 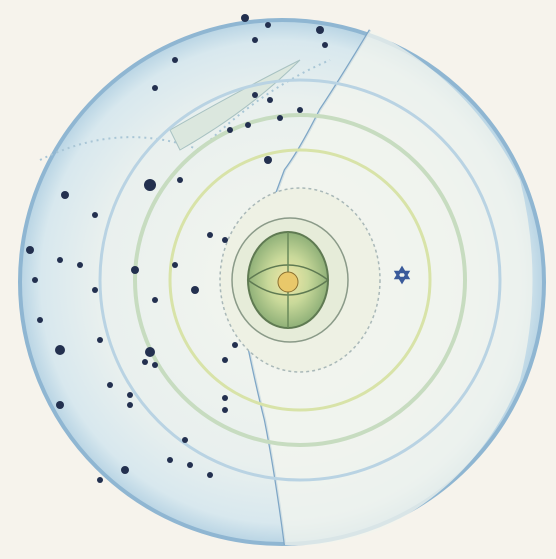 I want to click on pupil, so click(x=288, y=282).